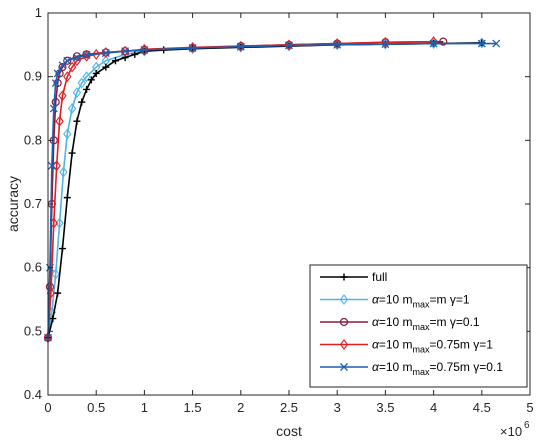 The image size is (540, 444). Describe the element at coordinates (337, 407) in the screenshot. I see `x-tick-label: 3` at that location.